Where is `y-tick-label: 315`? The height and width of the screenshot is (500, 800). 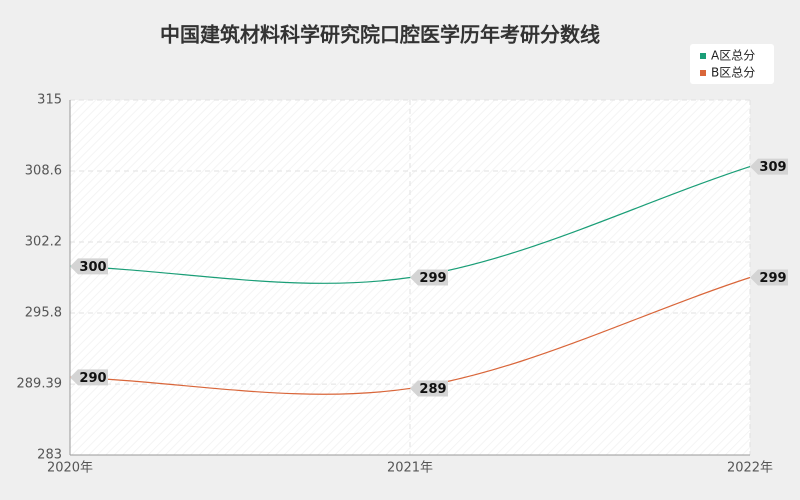
y-tick-label: 315 is located at coordinates (49, 100).